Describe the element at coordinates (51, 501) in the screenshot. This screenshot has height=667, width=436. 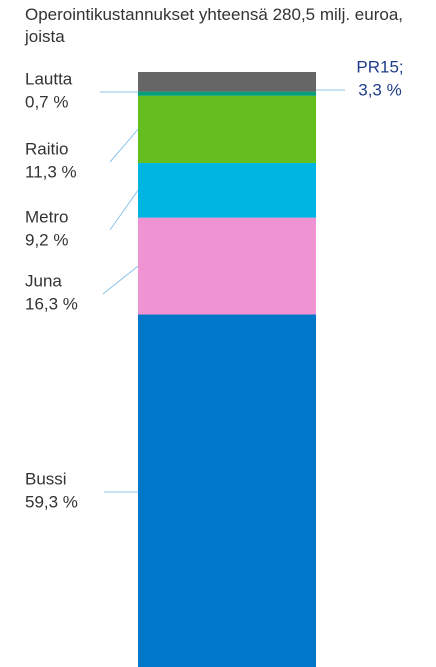
I see `value-label: 59,3 %` at that location.